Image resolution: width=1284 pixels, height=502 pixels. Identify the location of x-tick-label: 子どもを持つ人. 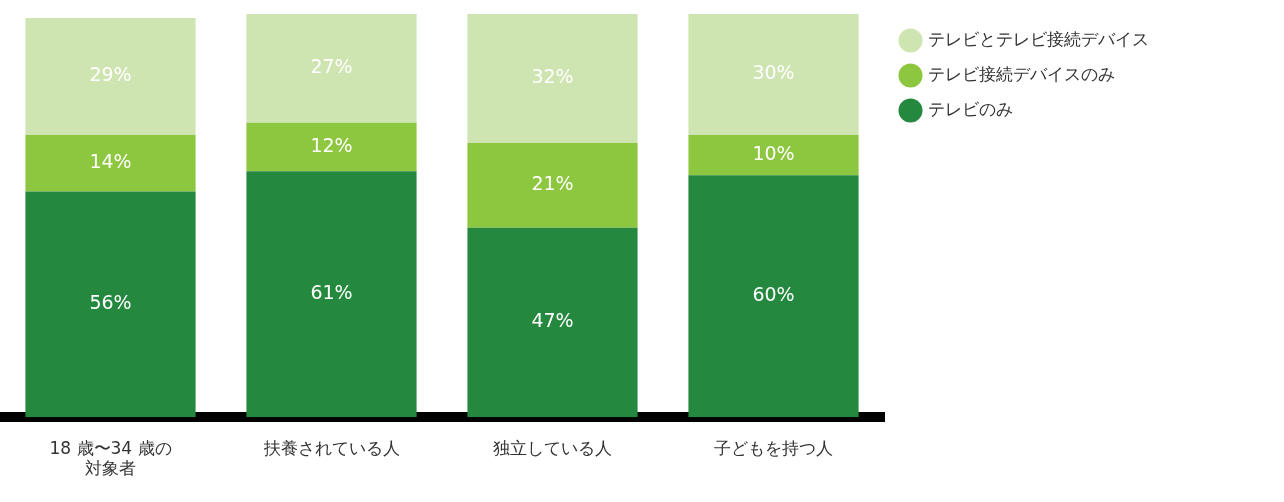
(773, 447).